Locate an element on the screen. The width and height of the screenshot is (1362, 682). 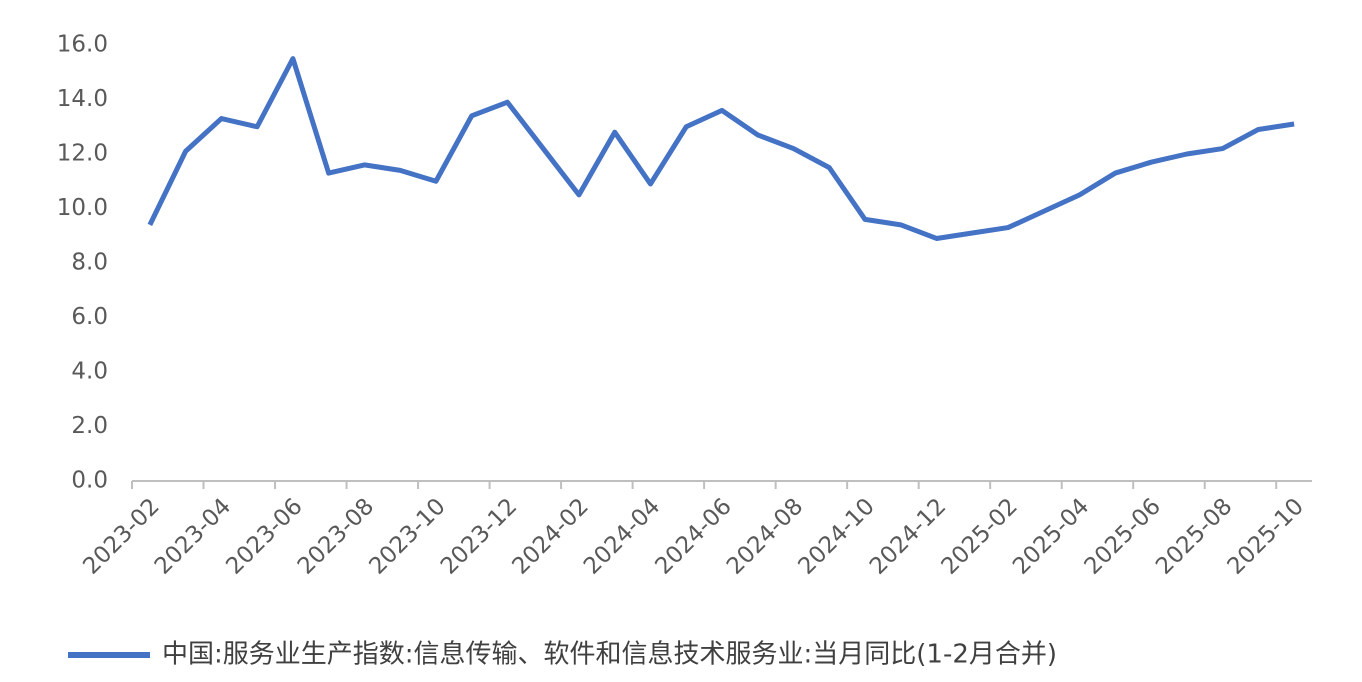
x-tick-label: 2023-04 is located at coordinates (193, 536).